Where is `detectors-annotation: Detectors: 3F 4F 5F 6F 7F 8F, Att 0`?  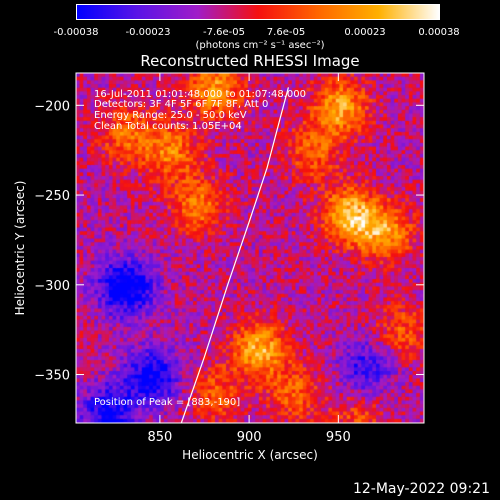 detectors-annotation: Detectors: 3F 4F 5F 6F 7F 8F, Att 0 is located at coordinates (181, 104).